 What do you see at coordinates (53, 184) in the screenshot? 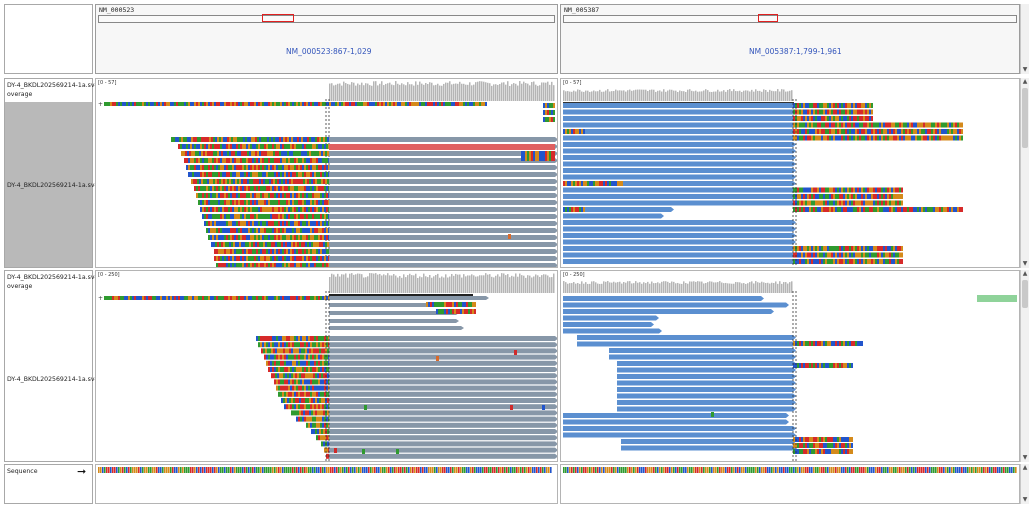
I see `track1-reads-name: DY-4_BKDL202569214-1a.sv-1.` at bounding box center [53, 184].